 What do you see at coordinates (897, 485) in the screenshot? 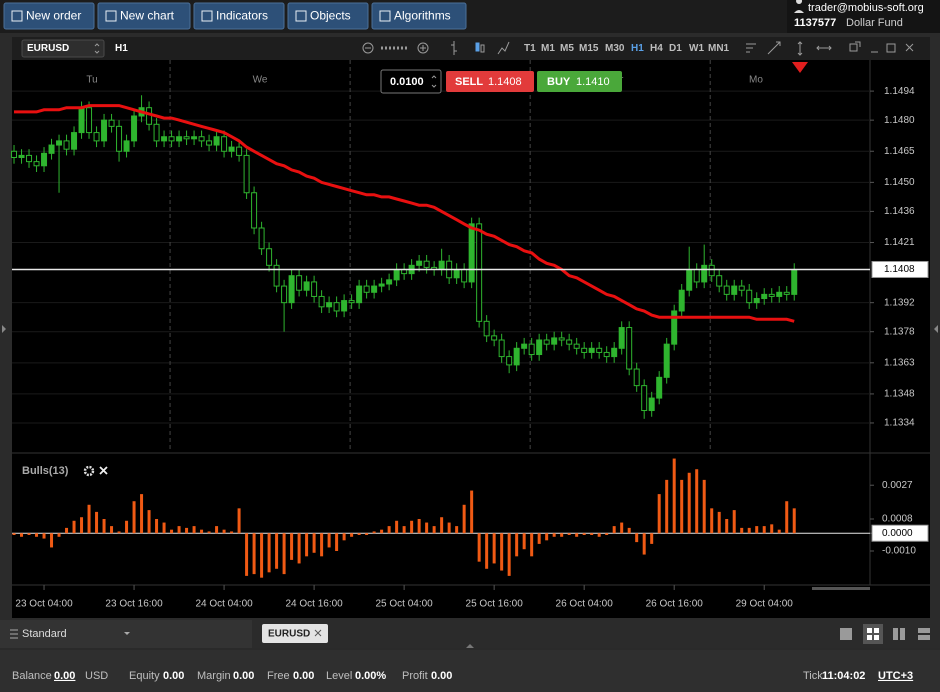
I see `y-tick-label: 0.0027` at bounding box center [897, 485].